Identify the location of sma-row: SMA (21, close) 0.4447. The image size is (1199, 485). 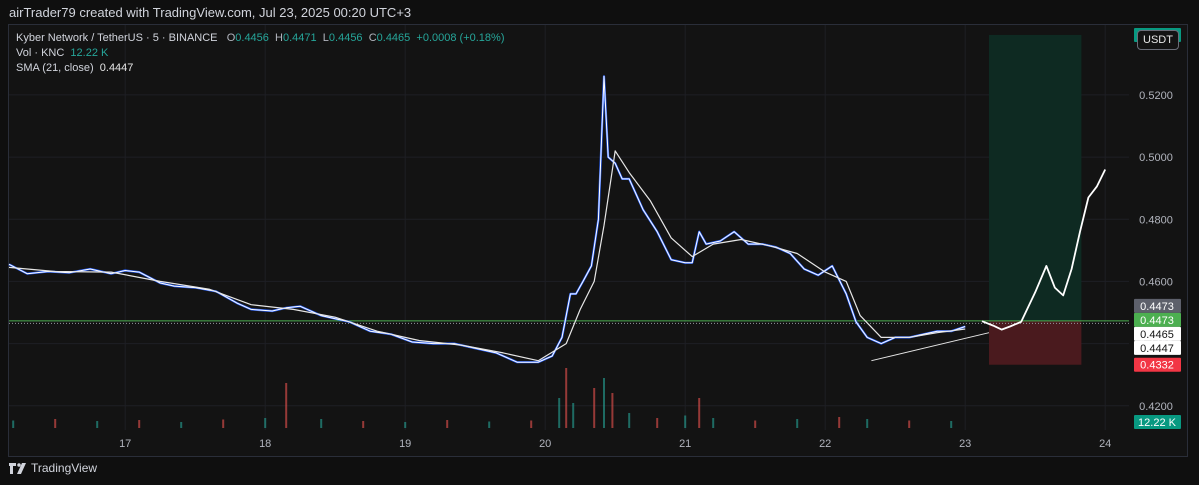
(260, 68).